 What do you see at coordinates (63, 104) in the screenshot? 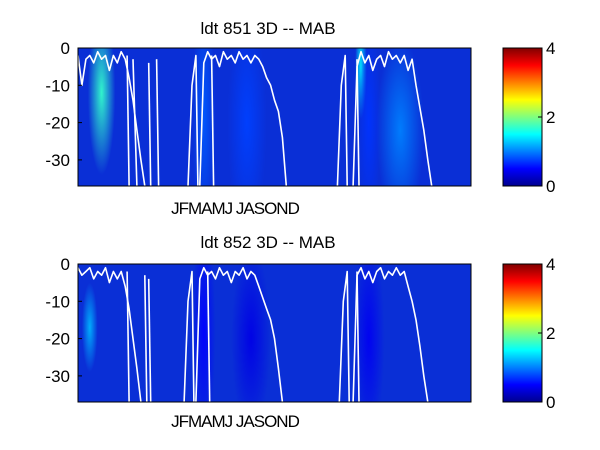
I see `panel-1-y-axis: 0 -10 -20 -30` at bounding box center [63, 104].